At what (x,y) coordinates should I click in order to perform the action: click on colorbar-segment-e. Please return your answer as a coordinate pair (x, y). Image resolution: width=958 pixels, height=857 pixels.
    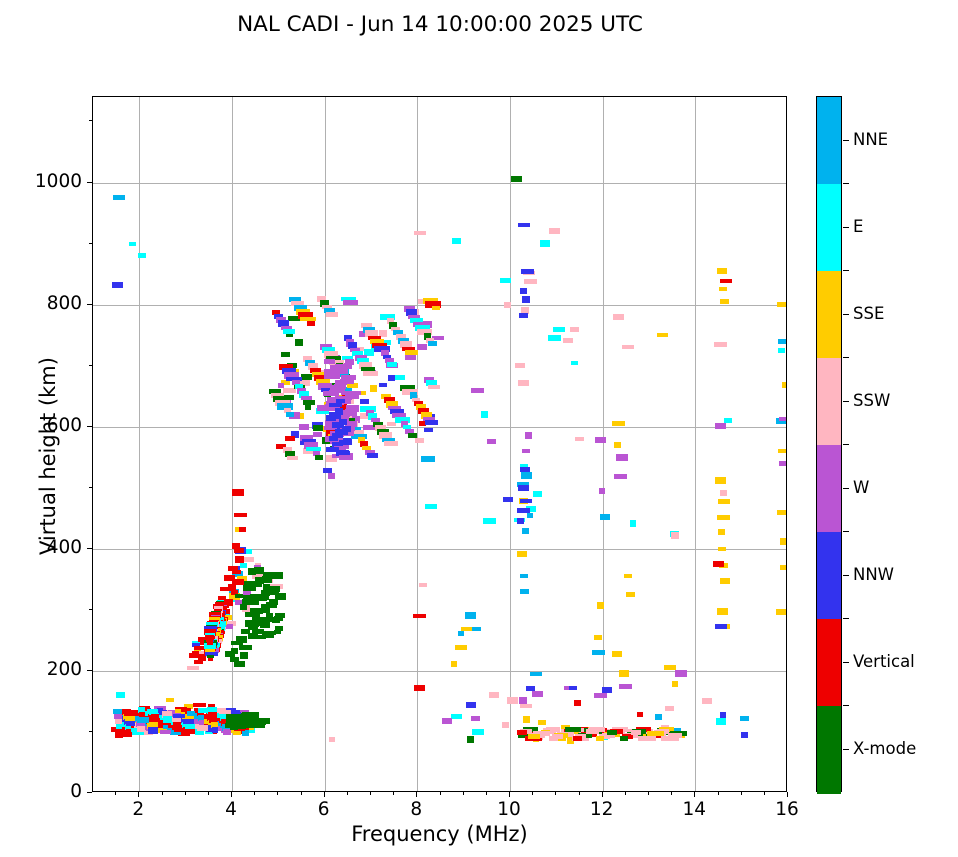
    Looking at the image, I should click on (829, 228).